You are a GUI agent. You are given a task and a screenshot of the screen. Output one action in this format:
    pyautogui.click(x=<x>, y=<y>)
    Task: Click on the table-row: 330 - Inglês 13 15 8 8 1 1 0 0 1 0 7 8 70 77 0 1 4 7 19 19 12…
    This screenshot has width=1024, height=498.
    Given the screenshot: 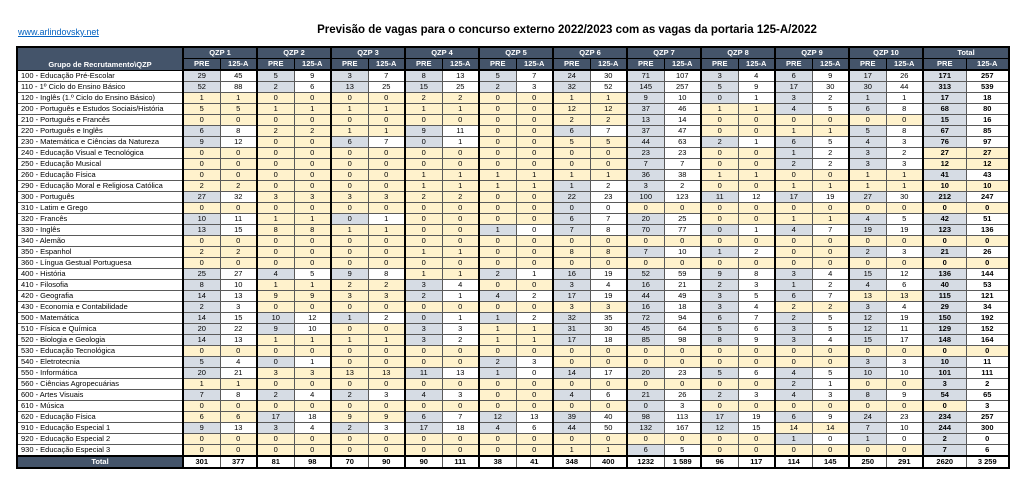 What is the action you would take?
    pyautogui.click(x=513, y=230)
    